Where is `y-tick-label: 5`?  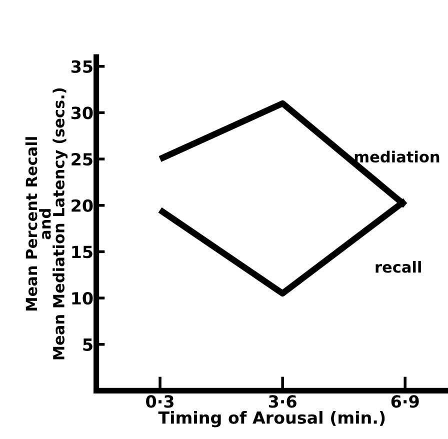
y-tick-label: 5 is located at coordinates (87, 344).